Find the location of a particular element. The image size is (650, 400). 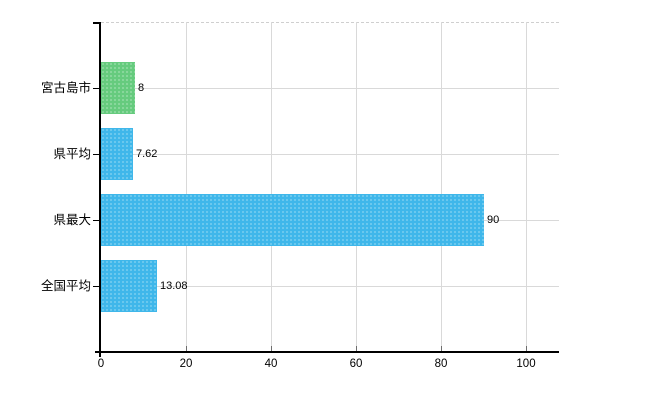

y-axis-top-tick is located at coordinates (97, 23).